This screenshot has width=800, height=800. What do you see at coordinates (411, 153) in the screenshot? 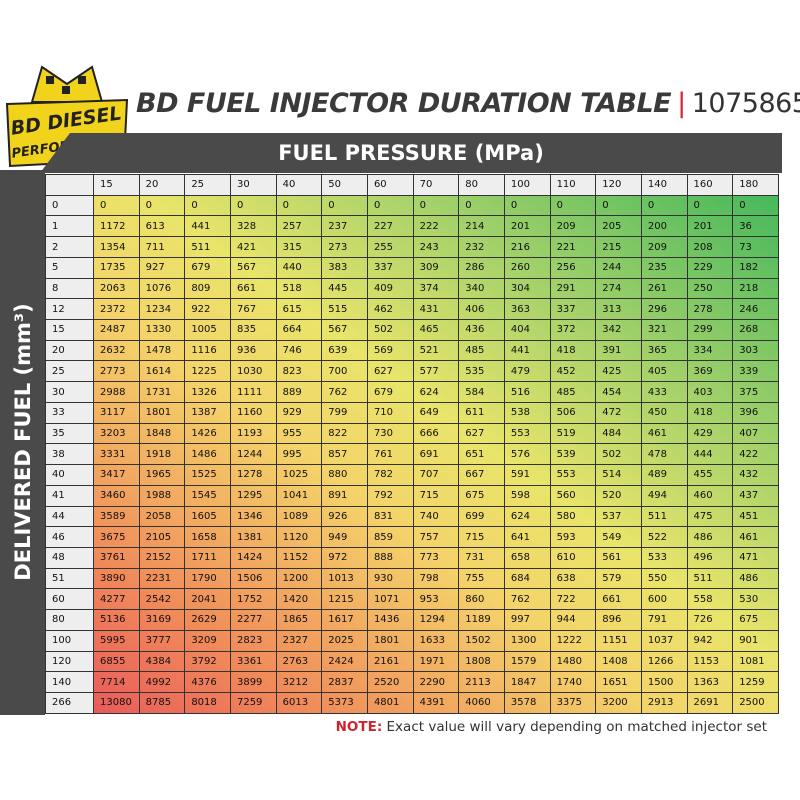
I see `column-header: FUEL PRESSURE (MPa)` at bounding box center [411, 153].